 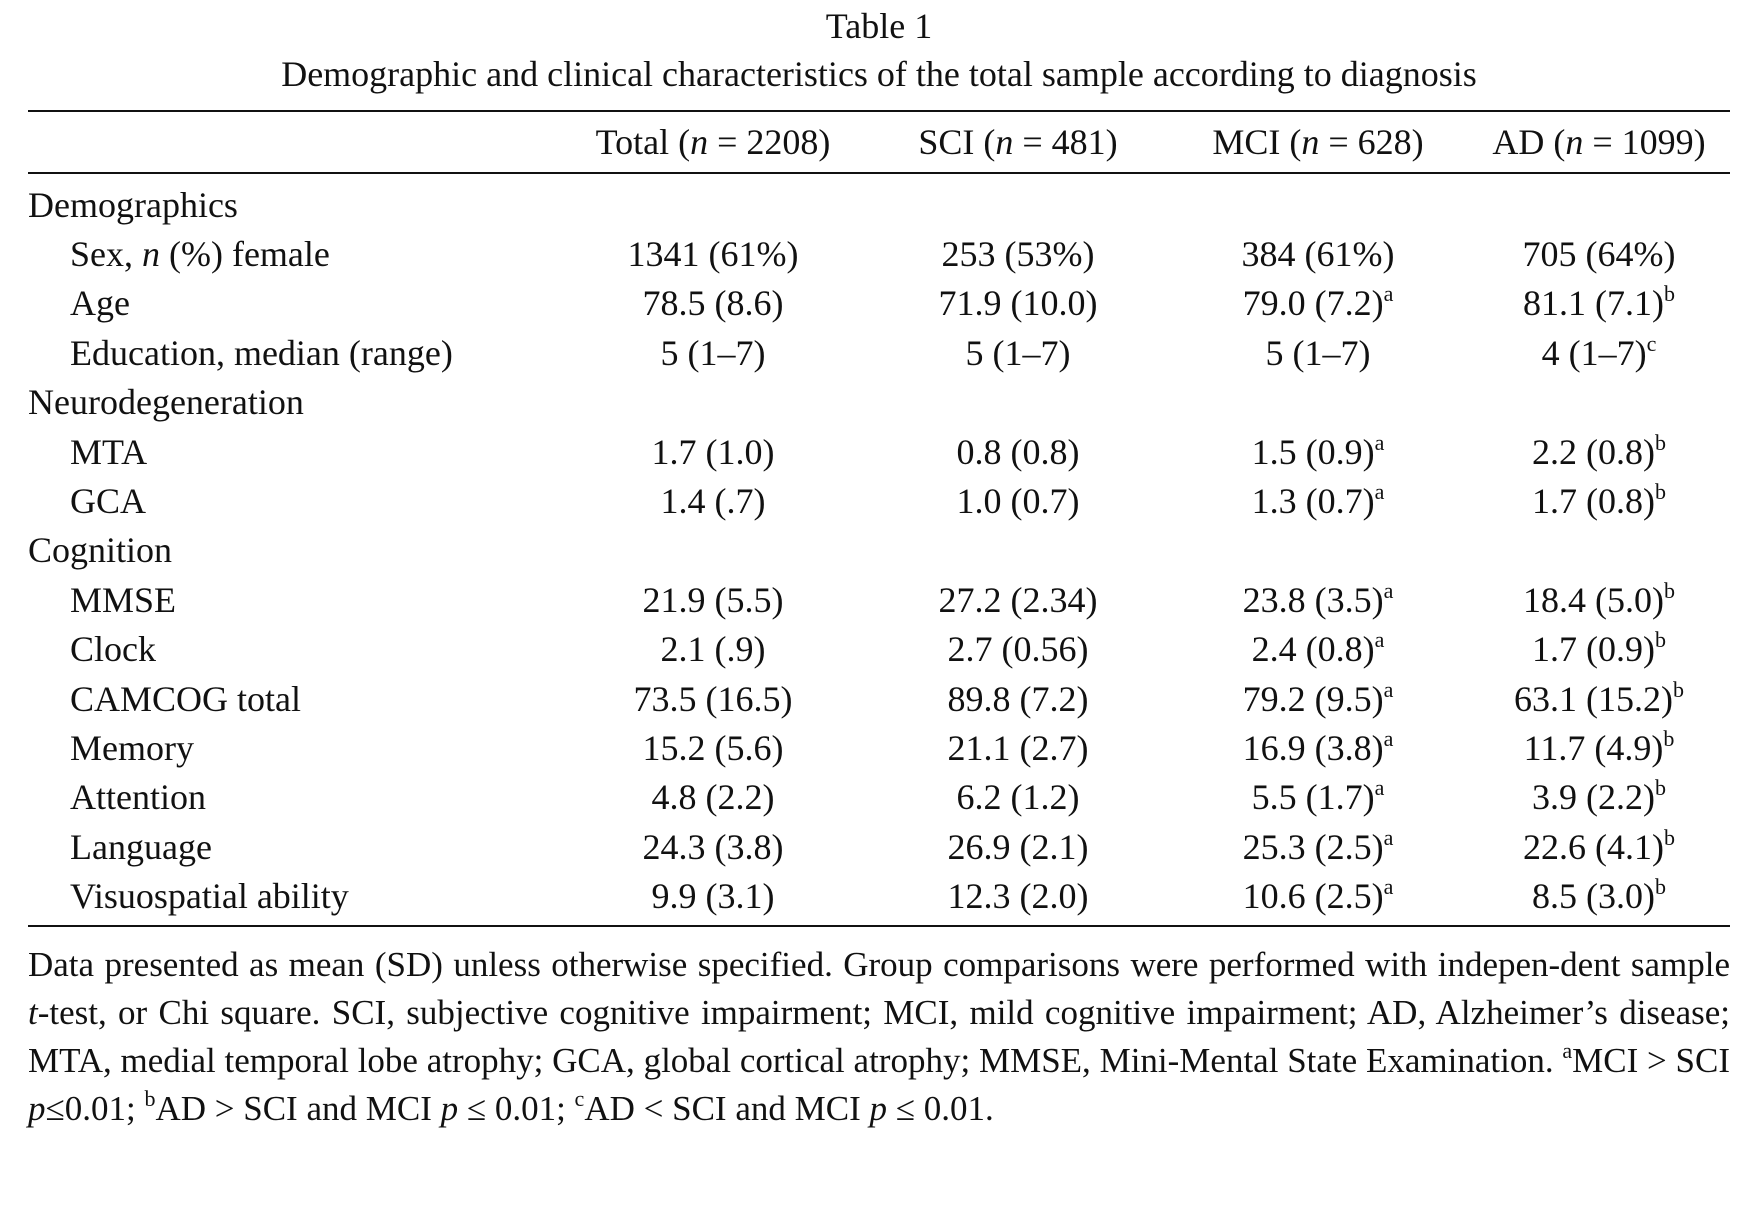 I want to click on cell-value: 25.3 (2.5), so click(x=1313, y=846).